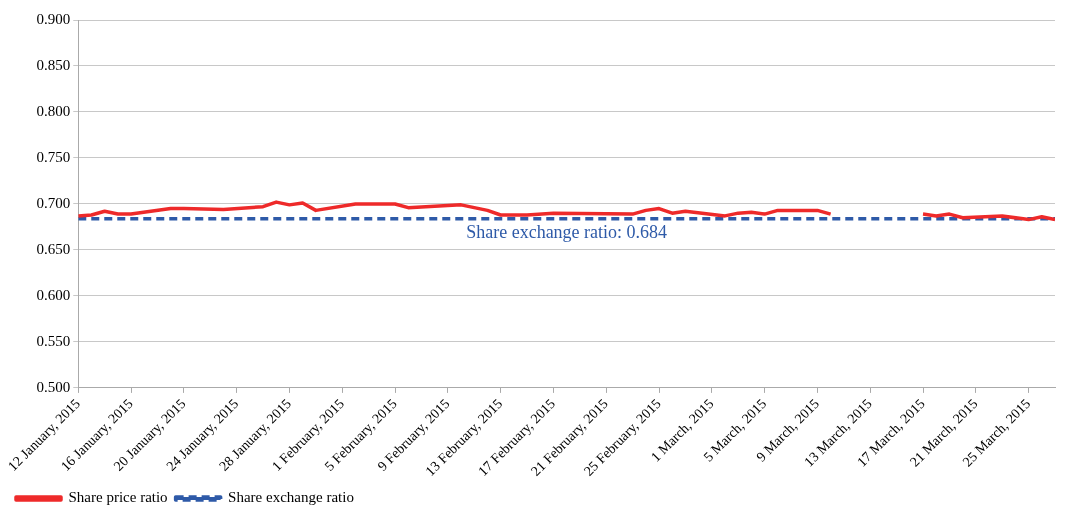 This screenshot has height=524, width=1067. Describe the element at coordinates (291, 497) in the screenshot. I see `legend-label: Share exchange ratio` at that location.